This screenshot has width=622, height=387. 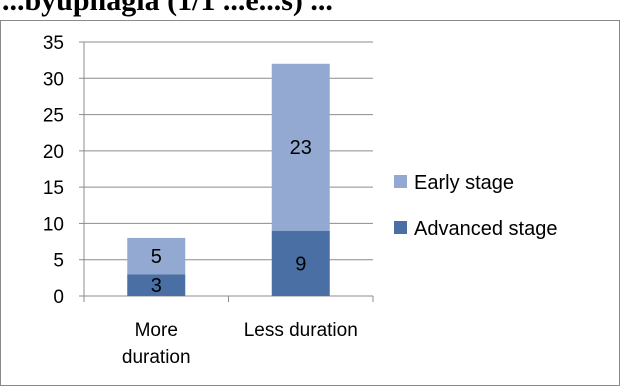 What do you see at coordinates (156, 344) in the screenshot?
I see `x-category-label-0: More duration` at bounding box center [156, 344].